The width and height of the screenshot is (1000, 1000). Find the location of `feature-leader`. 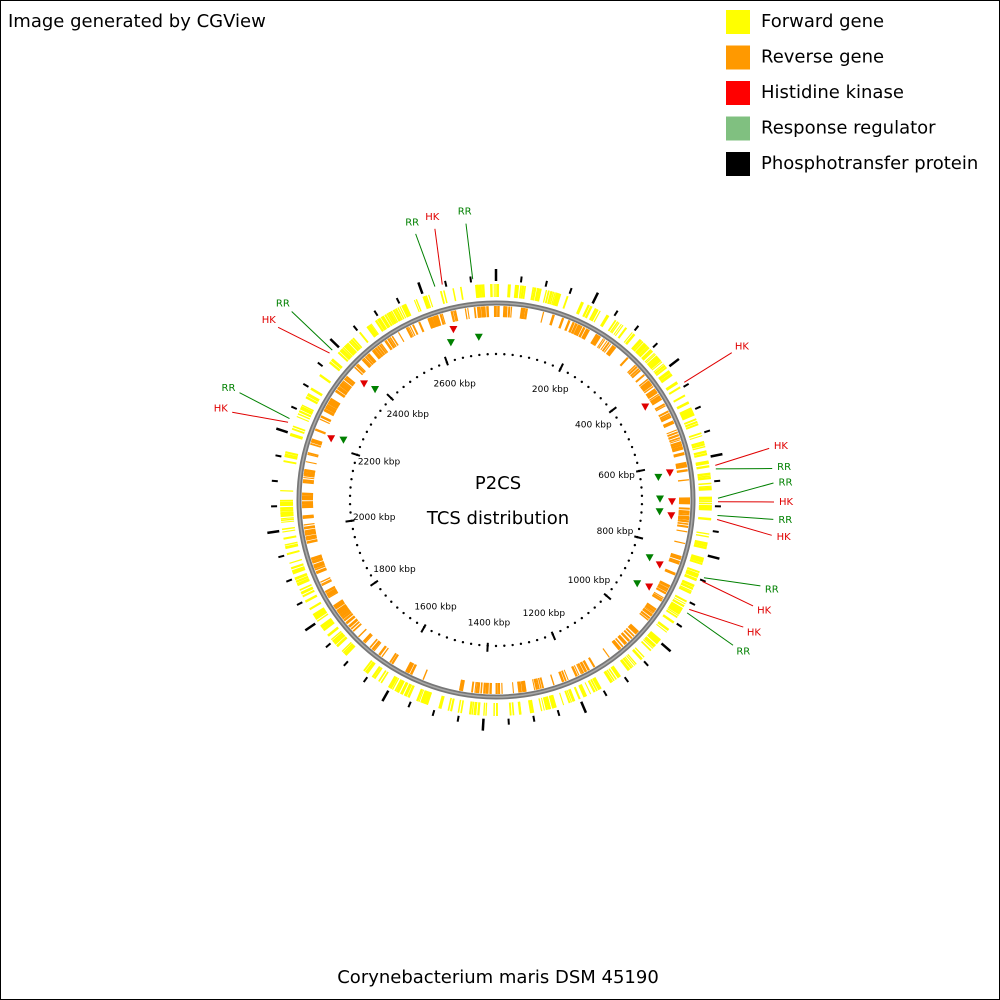

feature-leader is located at coordinates (260, 417).